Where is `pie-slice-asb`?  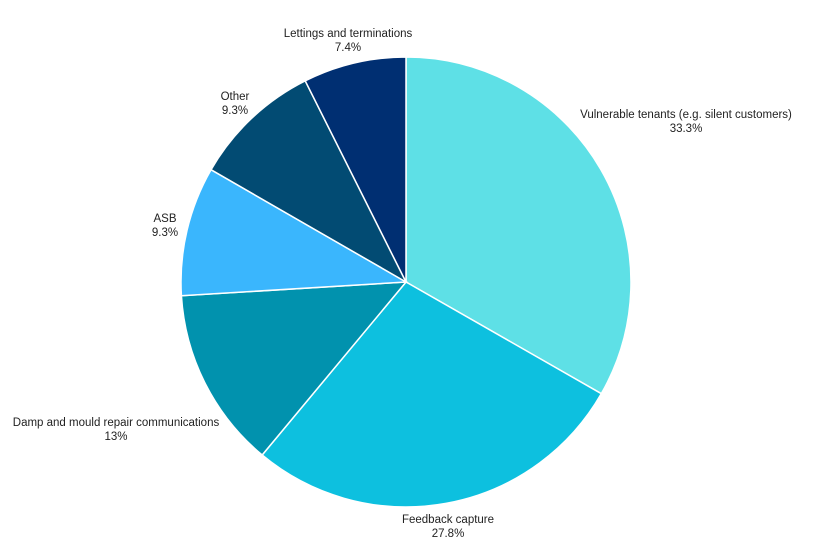
pie-slice-asb is located at coordinates (294, 232).